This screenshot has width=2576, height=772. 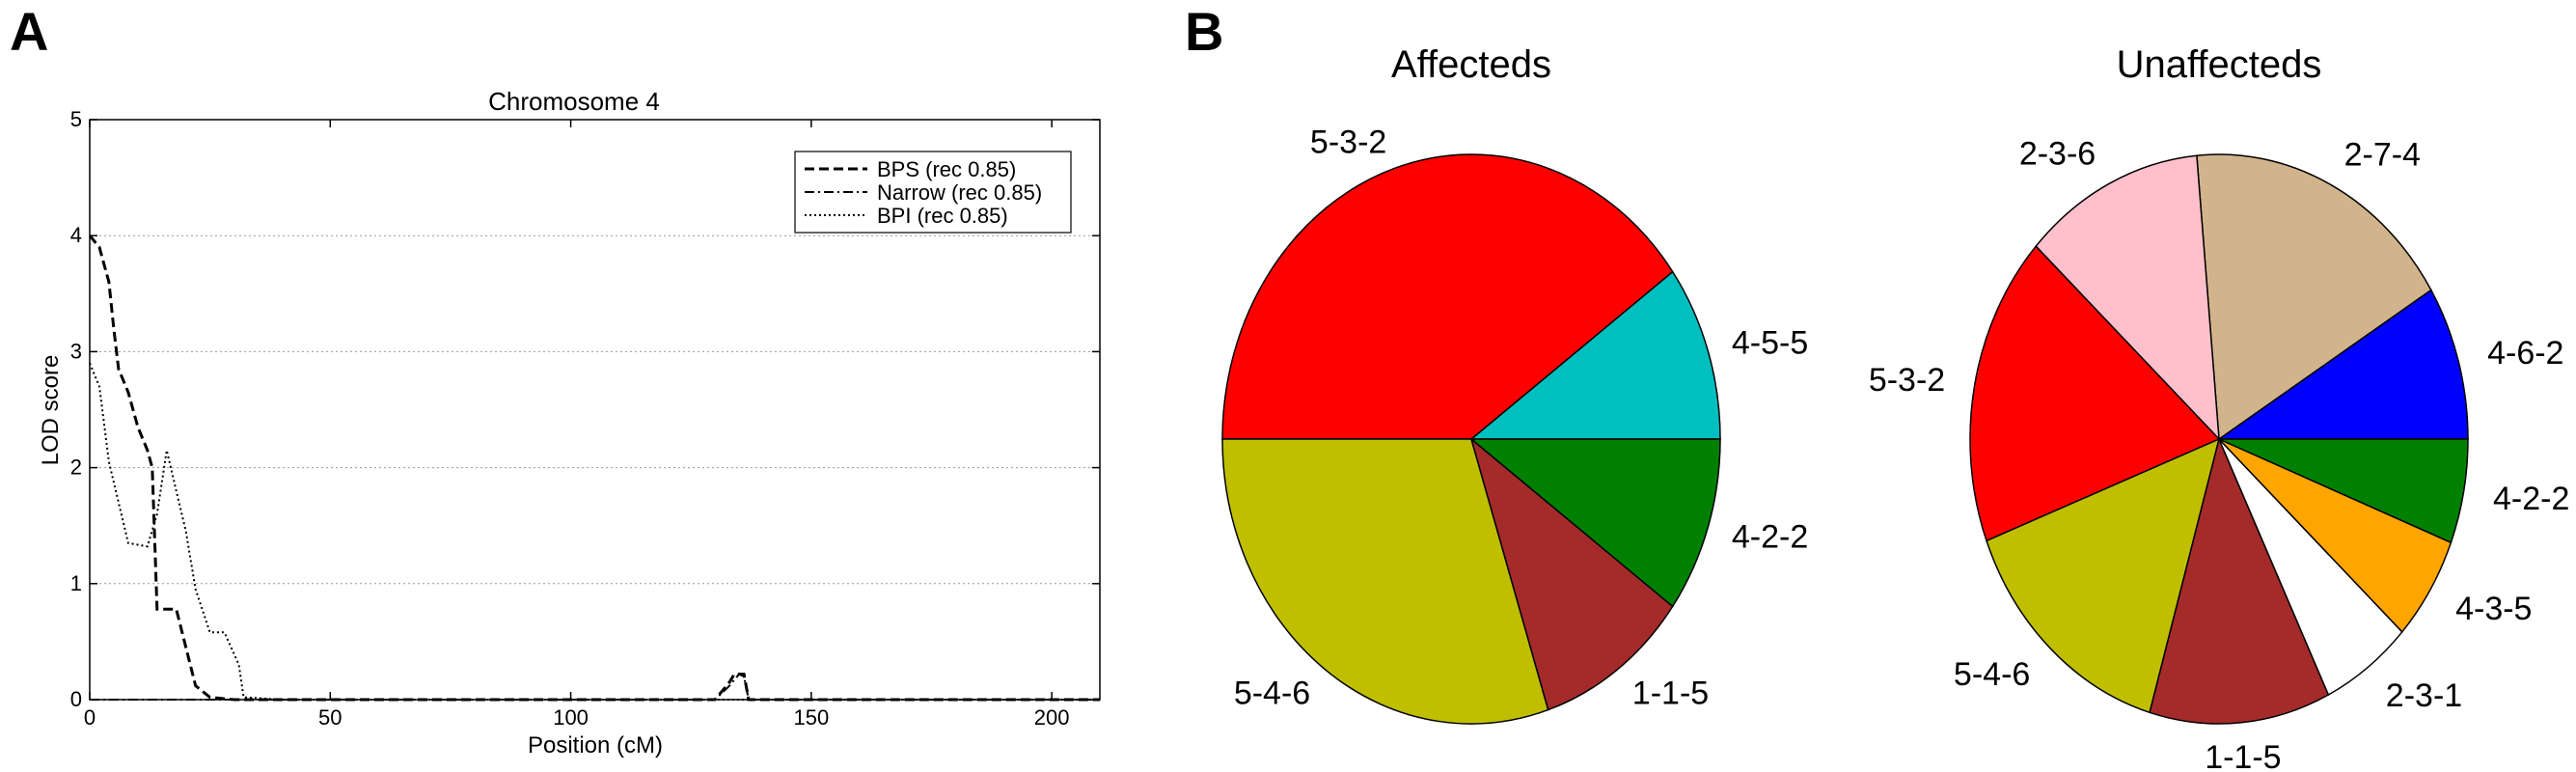 What do you see at coordinates (2058, 154) in the screenshot?
I see `pie-slice-label: 2-3-6` at bounding box center [2058, 154].